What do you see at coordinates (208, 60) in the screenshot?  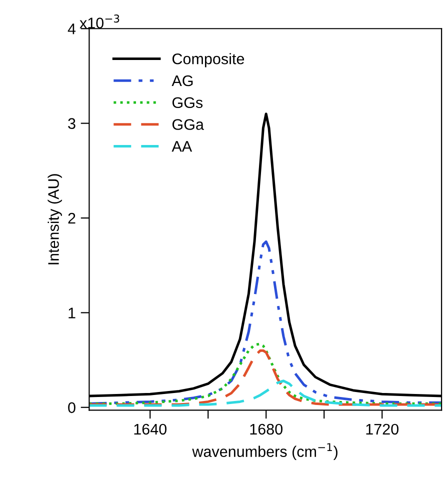 I see `legend-label: Composite` at bounding box center [208, 60].